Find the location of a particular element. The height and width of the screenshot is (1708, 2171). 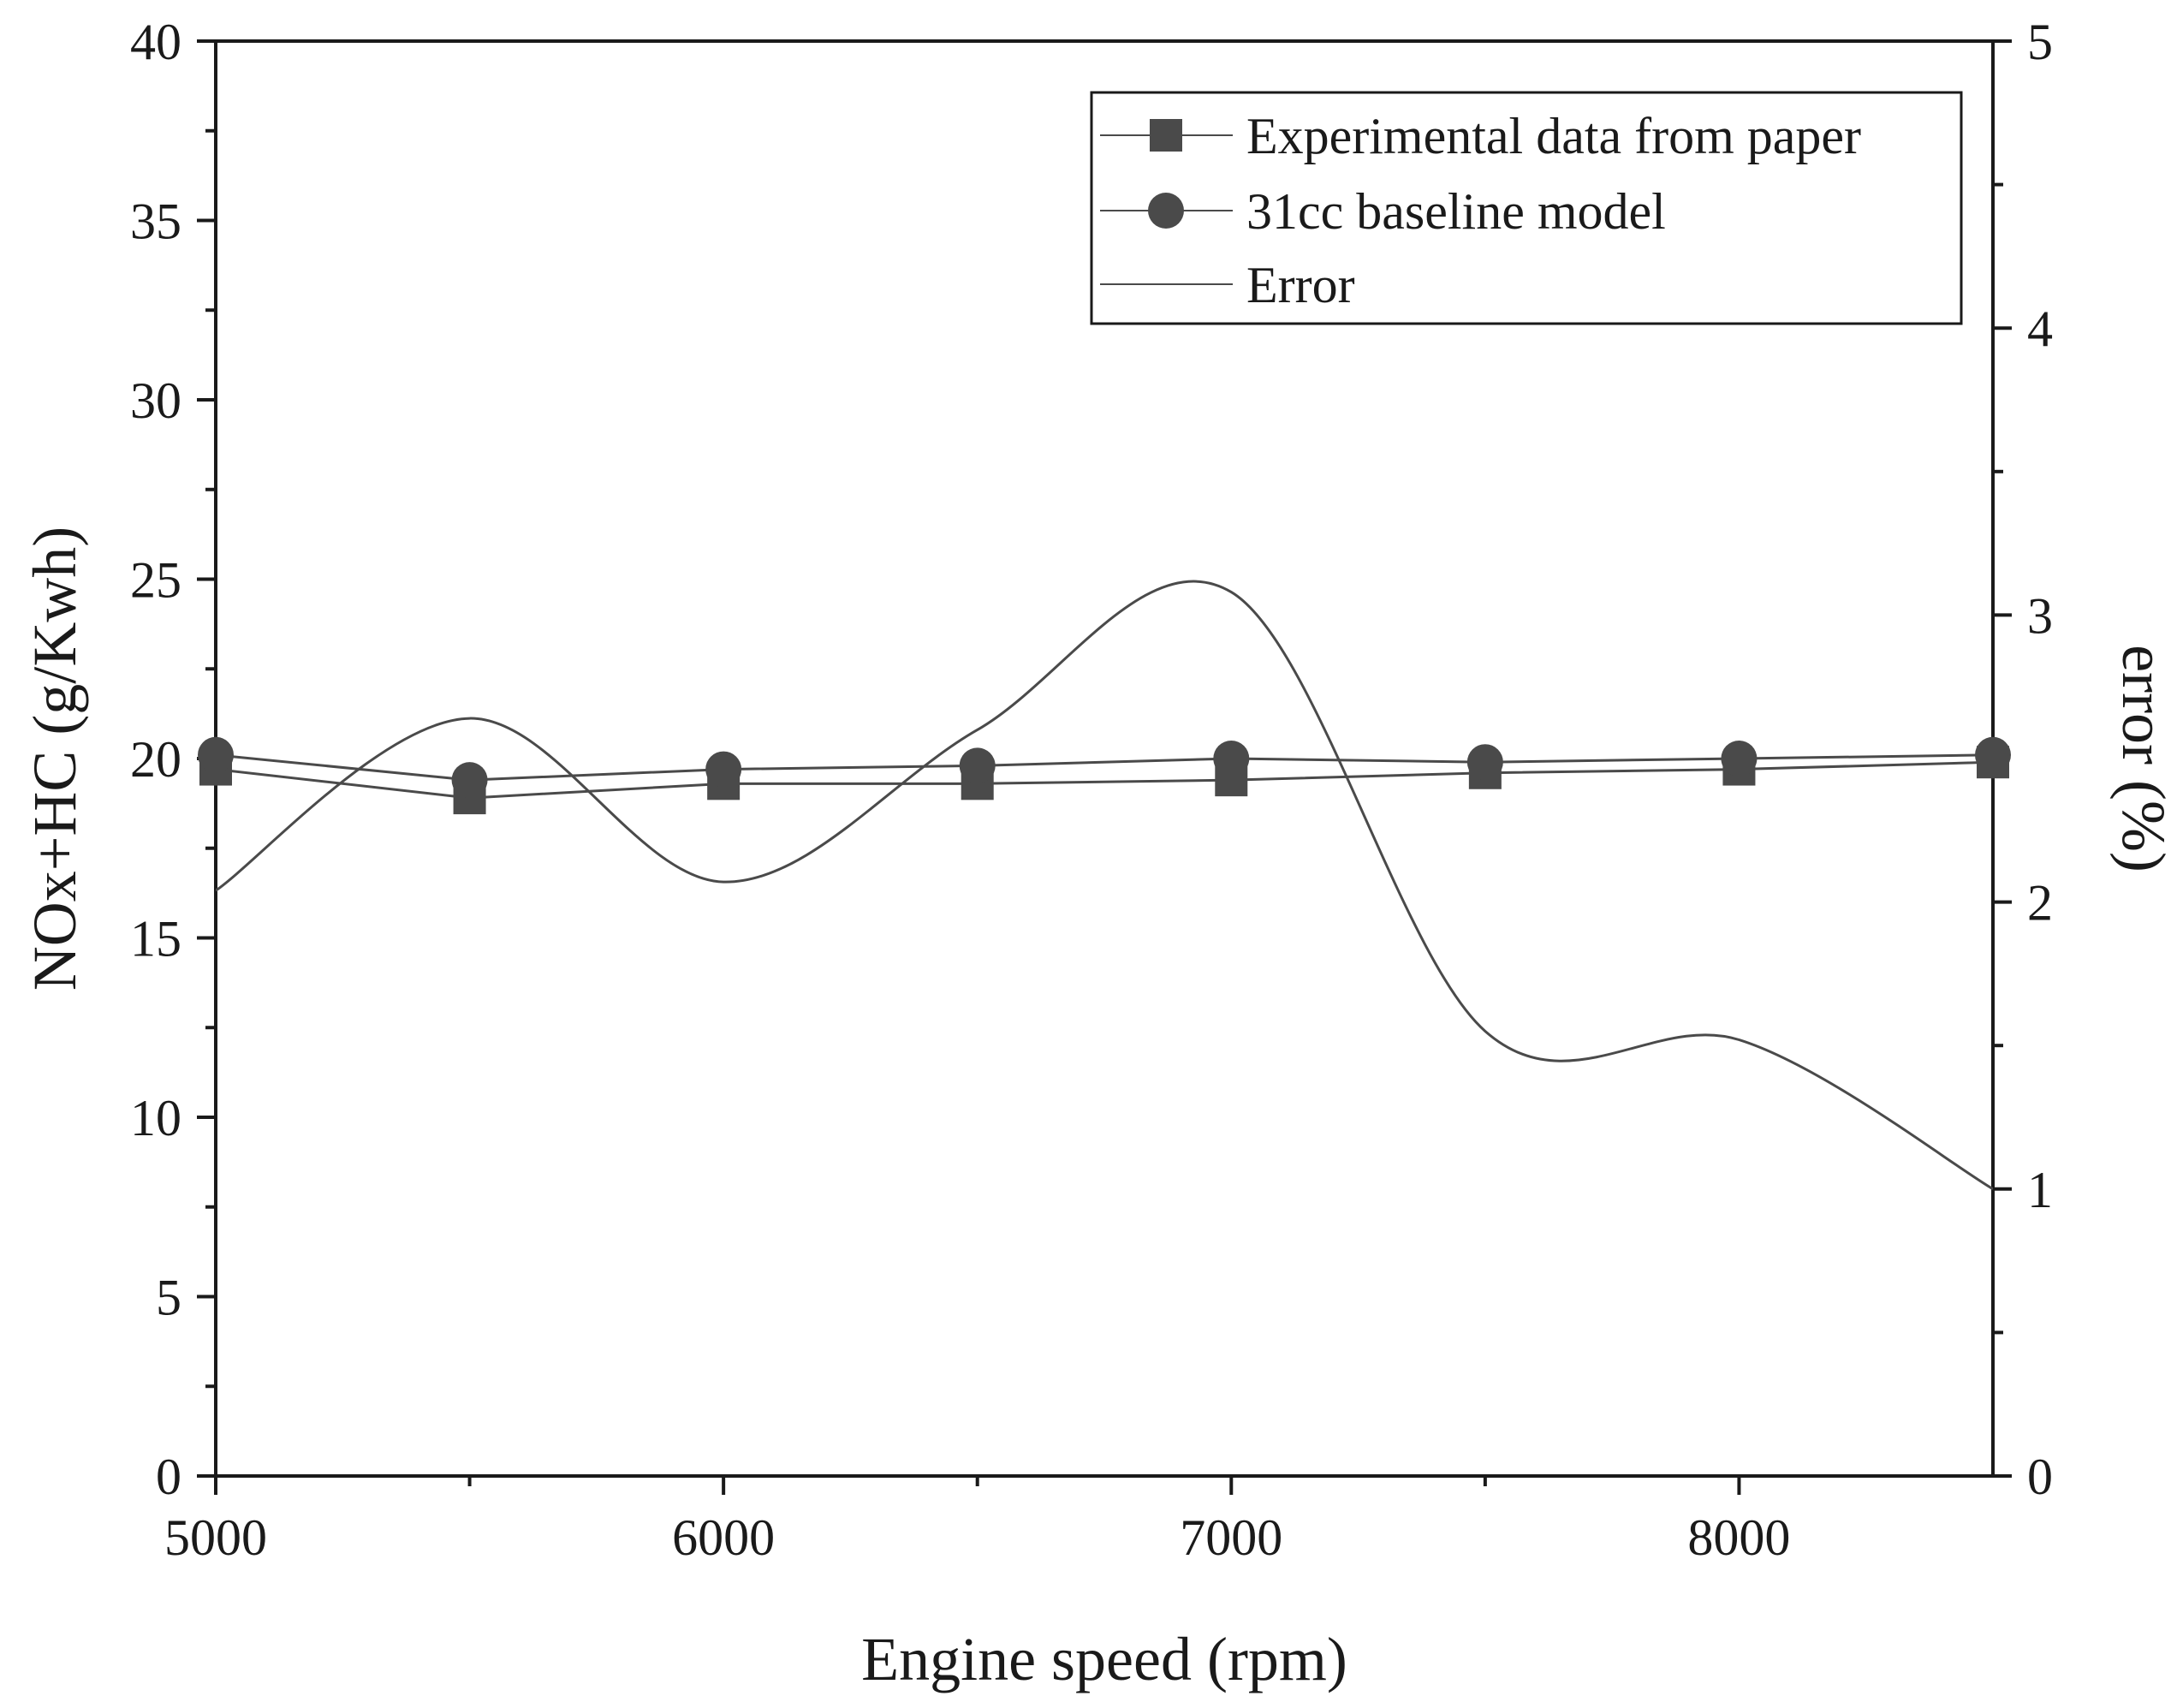

y-tick-label: 5 is located at coordinates (168, 1298).